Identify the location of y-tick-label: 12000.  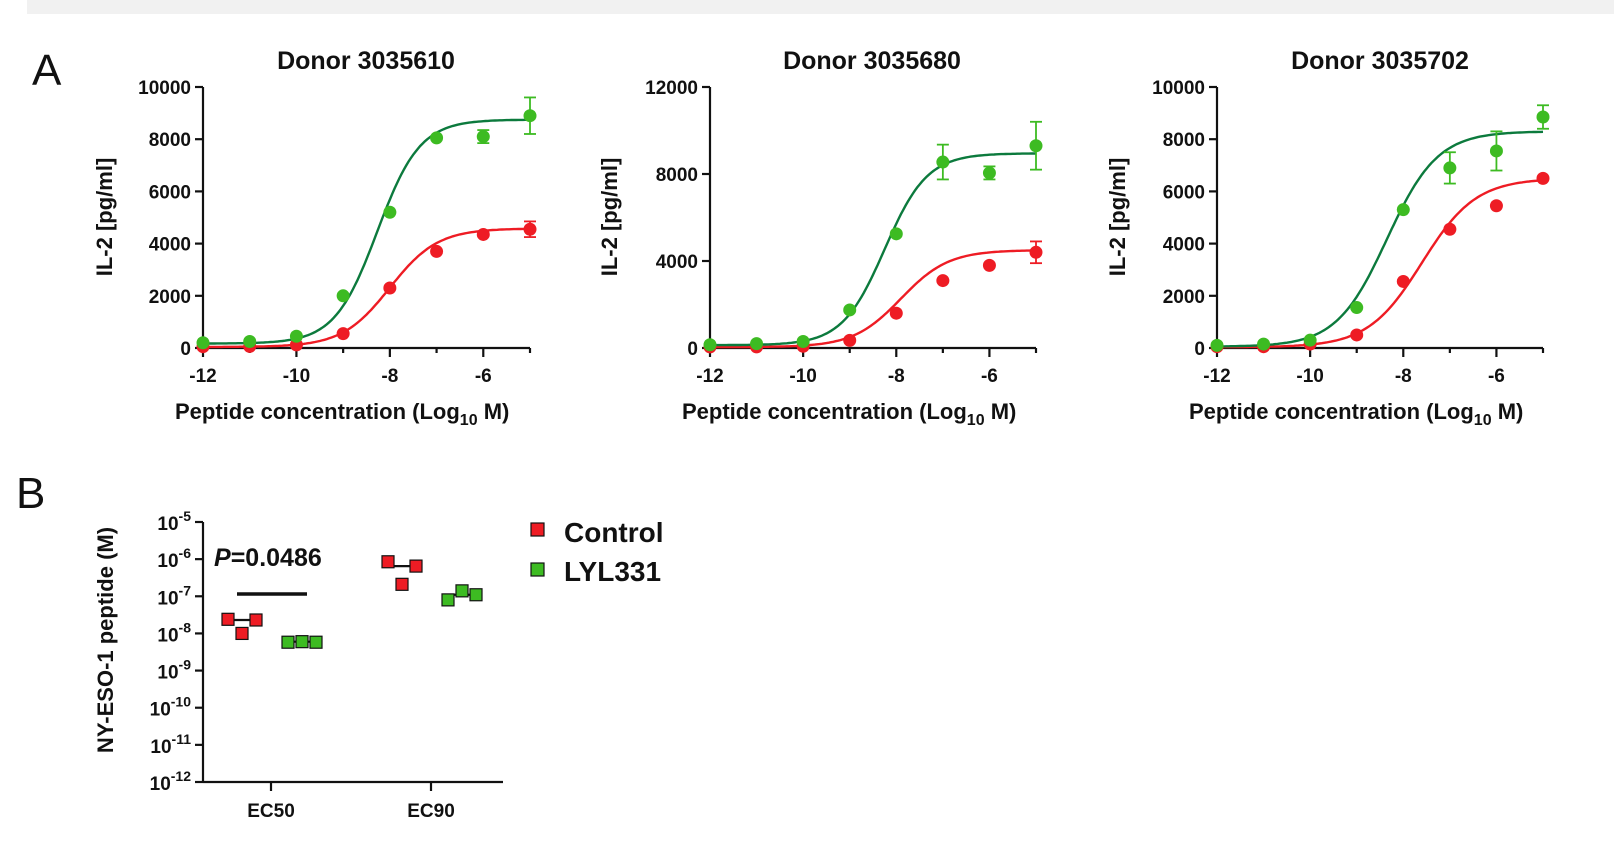
(671, 88).